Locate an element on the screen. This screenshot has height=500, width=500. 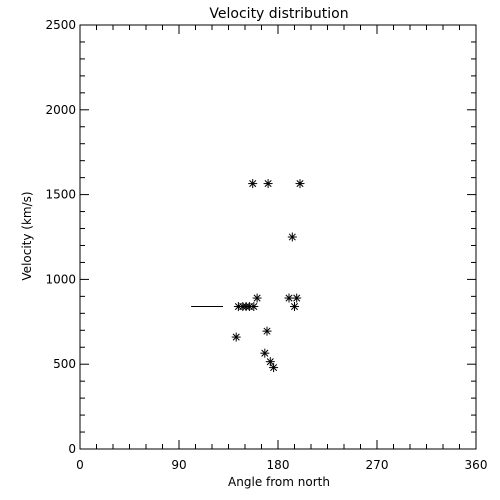
chart-title: Velocity distribution is located at coordinates (278, 14).